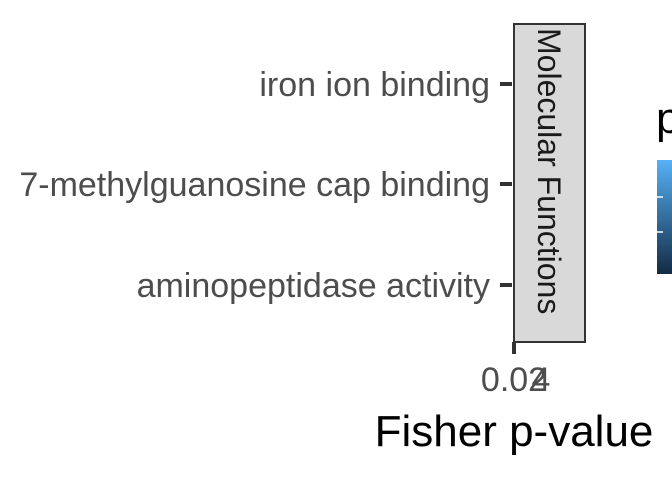 The image size is (672, 480). What do you see at coordinates (313, 286) in the screenshot?
I see `category-label-aminopeptidase-activity: aminopeptidase activity` at bounding box center [313, 286].